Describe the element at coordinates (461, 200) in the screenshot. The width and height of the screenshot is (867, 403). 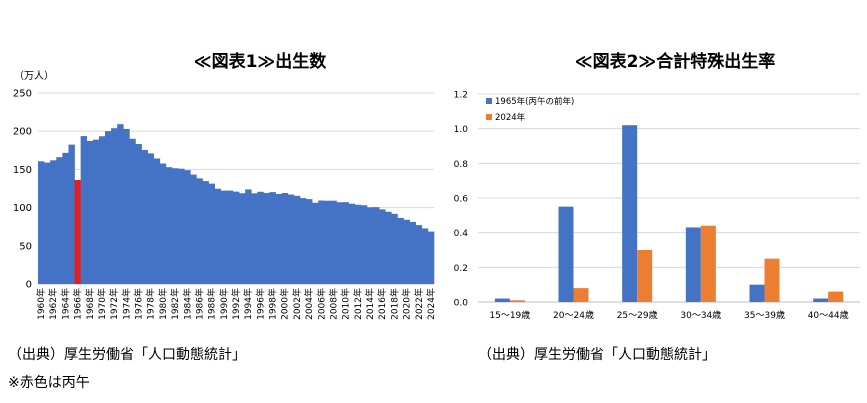
I see `chart2-ytick-label: 0.6` at that location.